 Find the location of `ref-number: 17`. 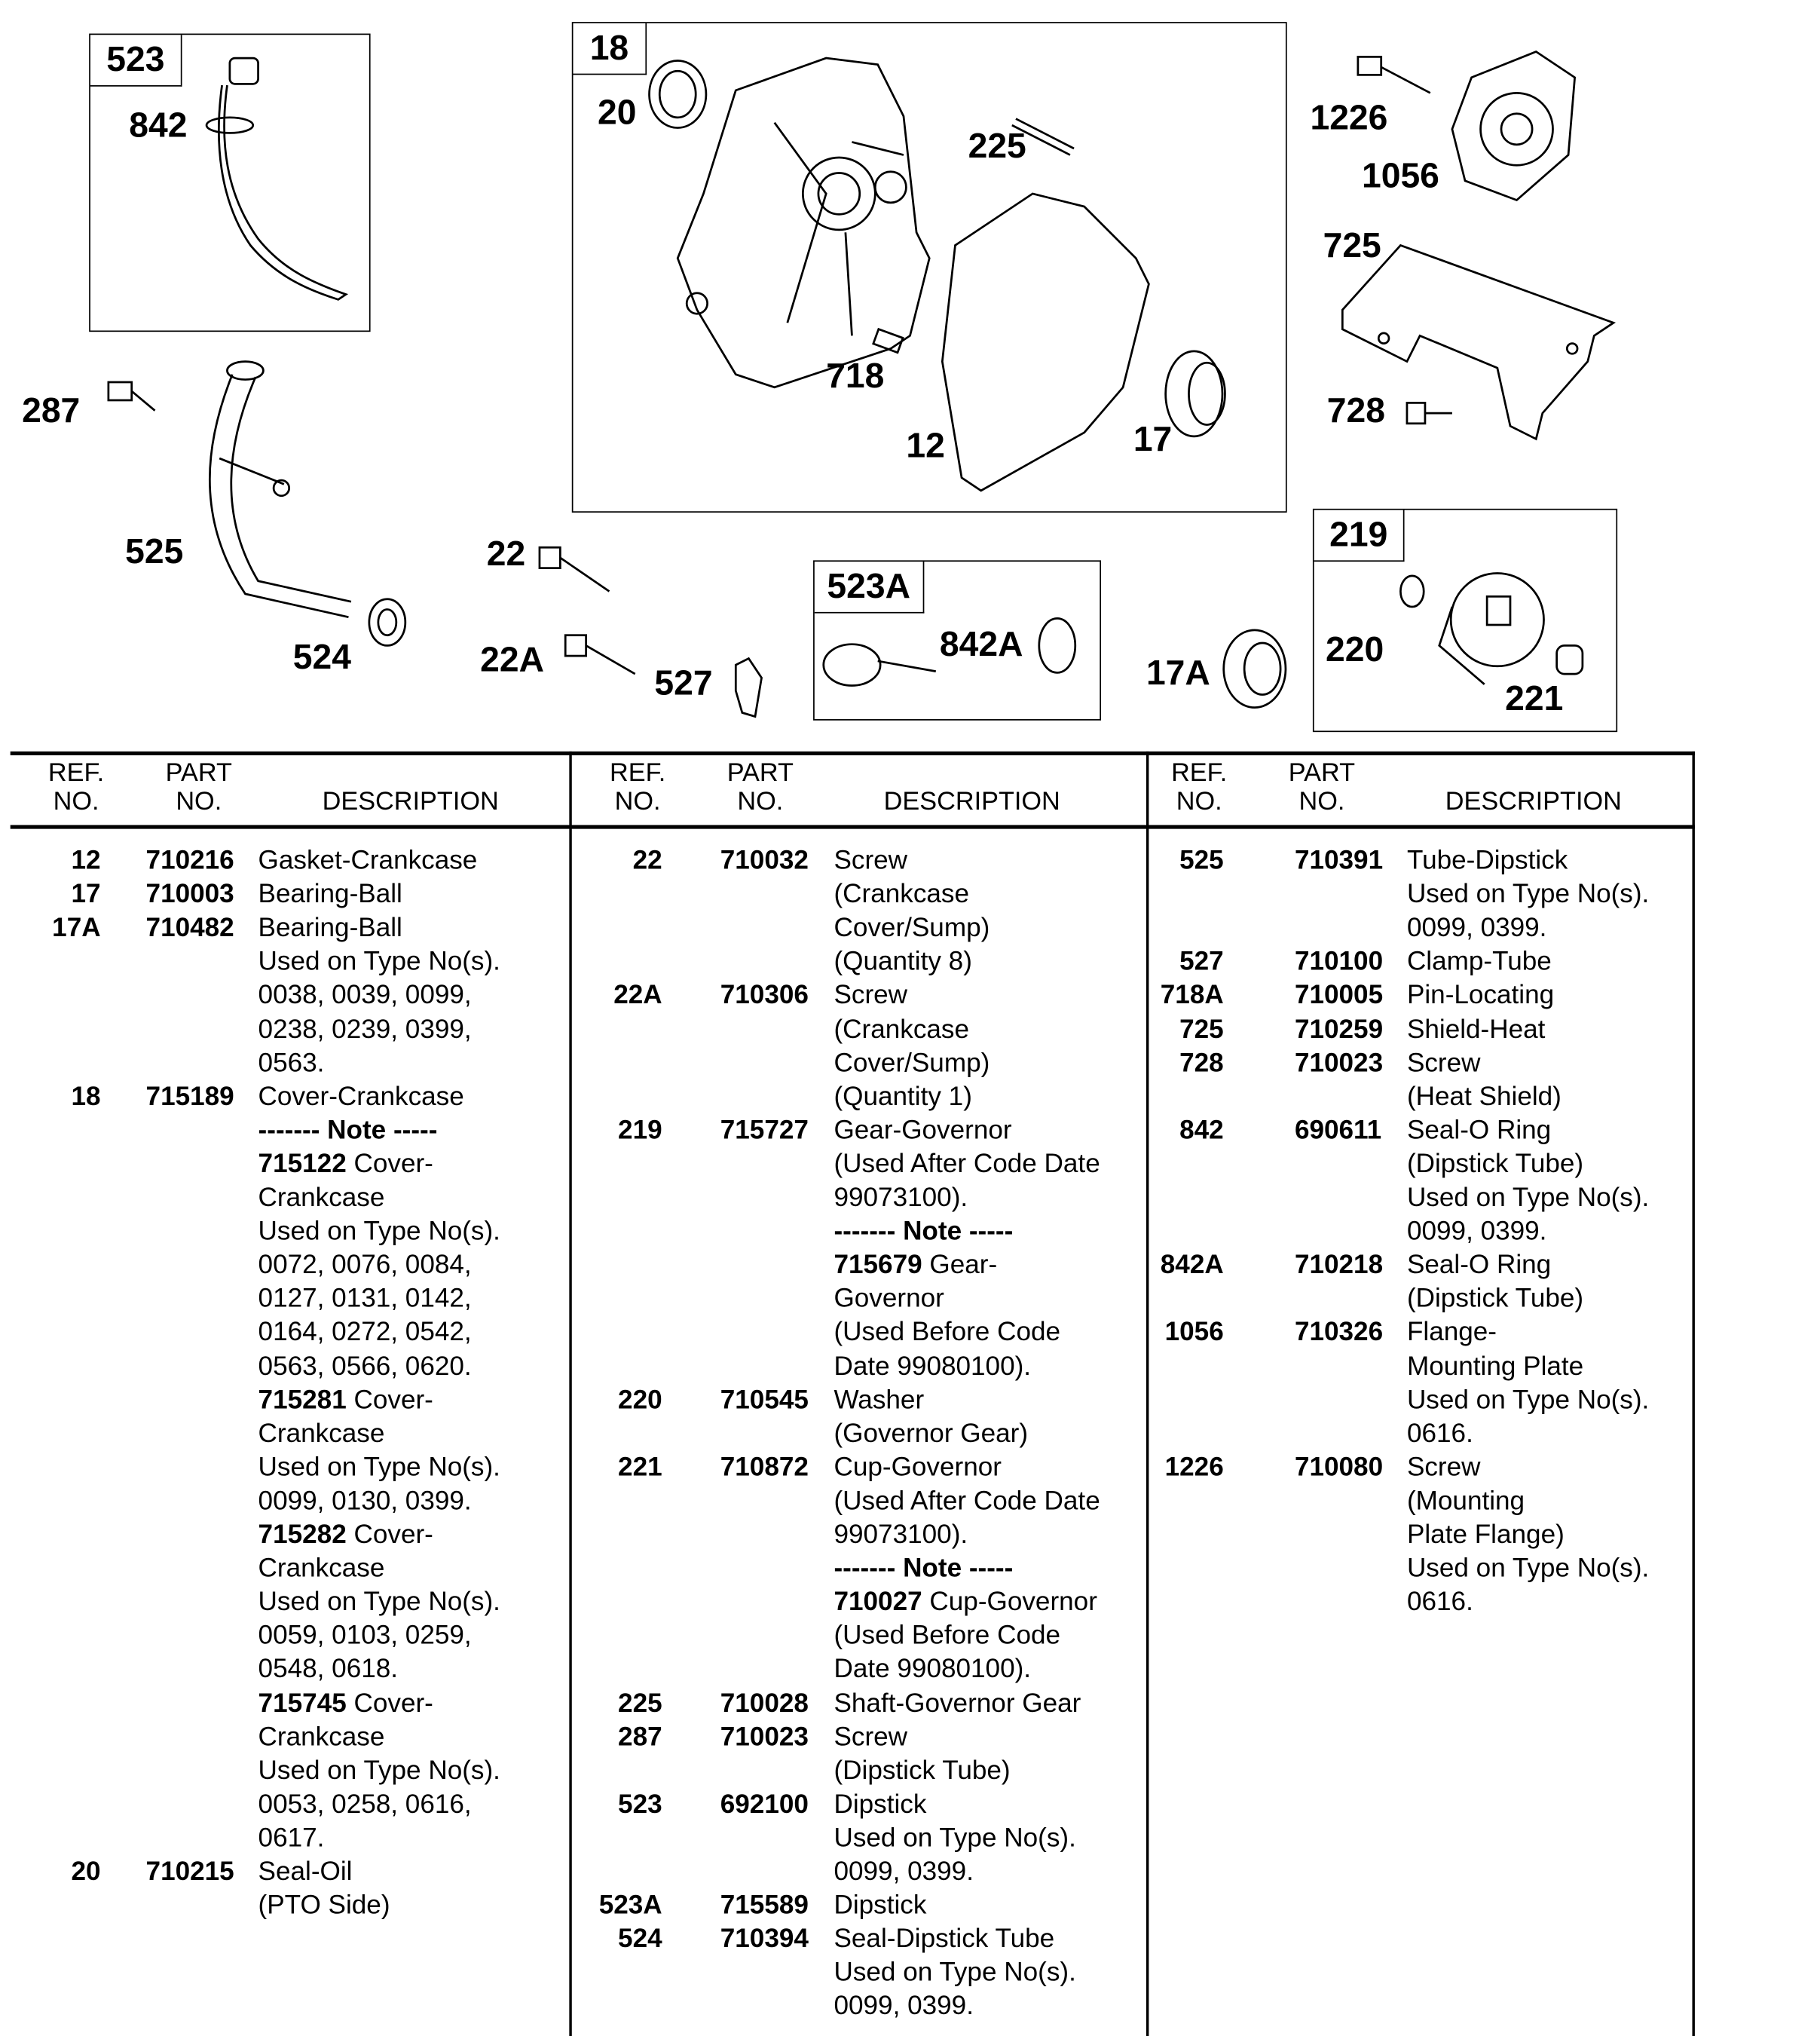

ref-number: 17 is located at coordinates (86, 894).